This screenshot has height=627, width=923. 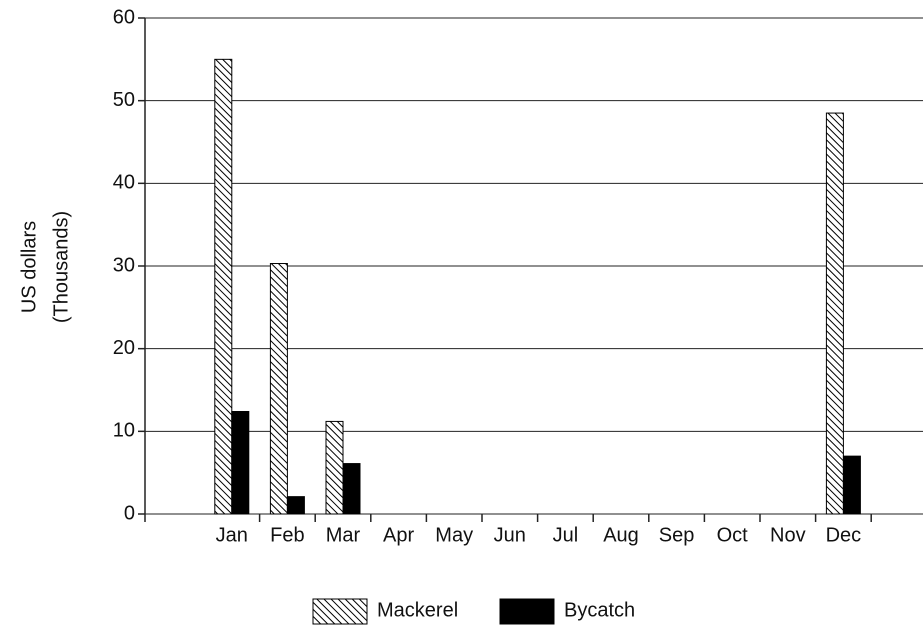 What do you see at coordinates (124, 348) in the screenshot?
I see `y-tick-label: 20` at bounding box center [124, 348].